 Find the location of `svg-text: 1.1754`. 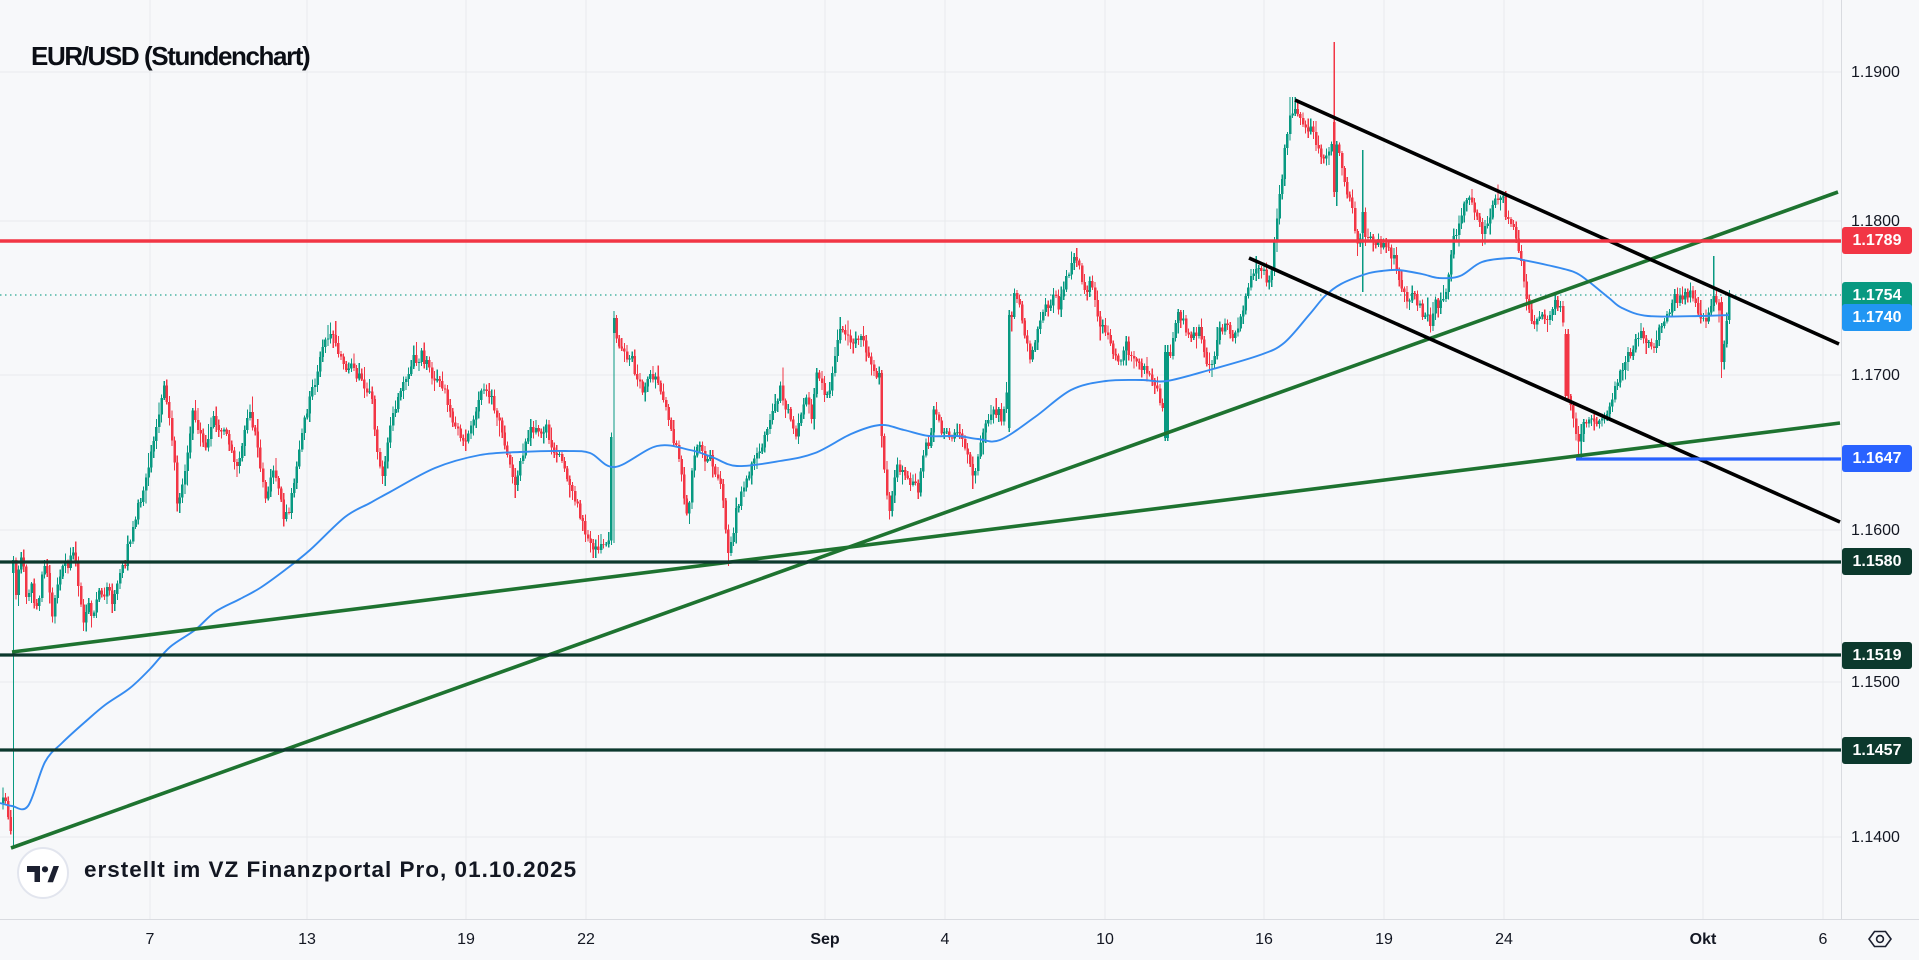

svg-text: 1.1754 is located at coordinates (1877, 295).